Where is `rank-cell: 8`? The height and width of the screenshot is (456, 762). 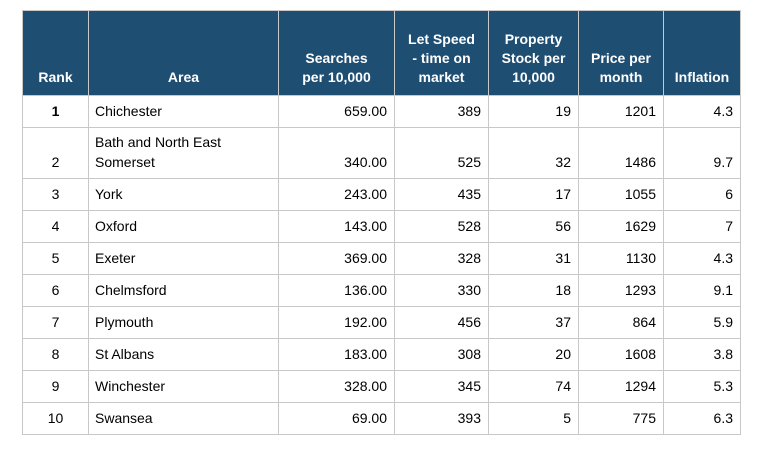
rank-cell: 8 is located at coordinates (55, 354).